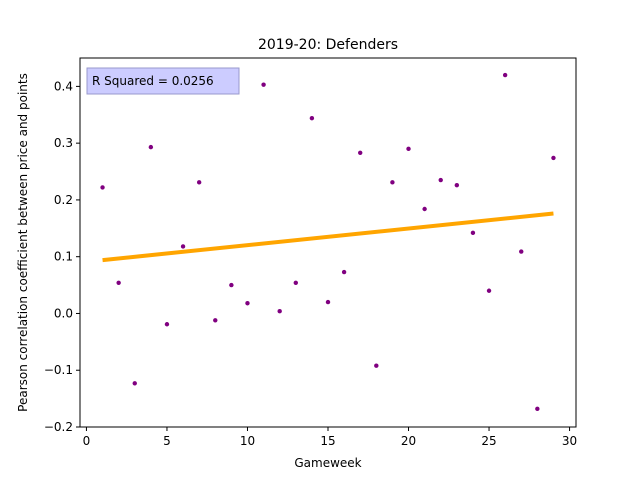  What do you see at coordinates (327, 463) in the screenshot?
I see `x-axis-label: Gameweek` at bounding box center [327, 463].